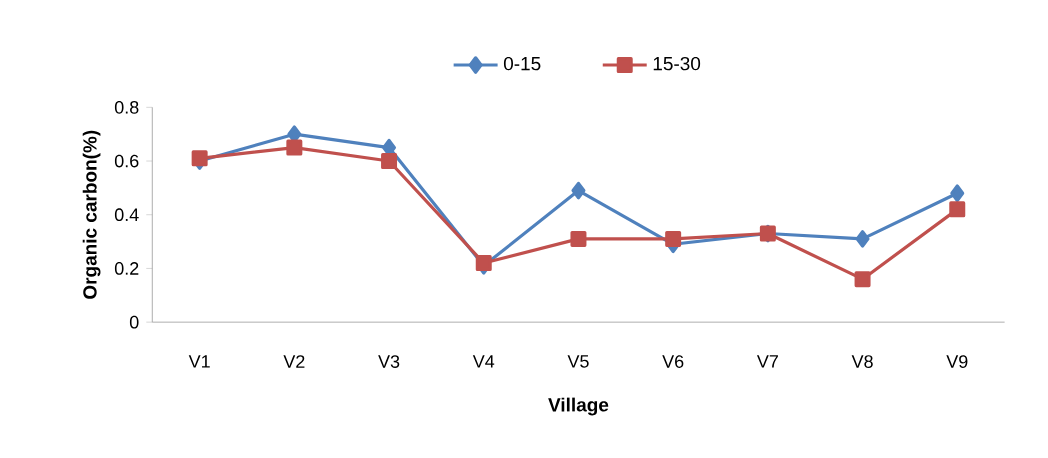  I want to click on x-tick-label: V7, so click(767, 361).